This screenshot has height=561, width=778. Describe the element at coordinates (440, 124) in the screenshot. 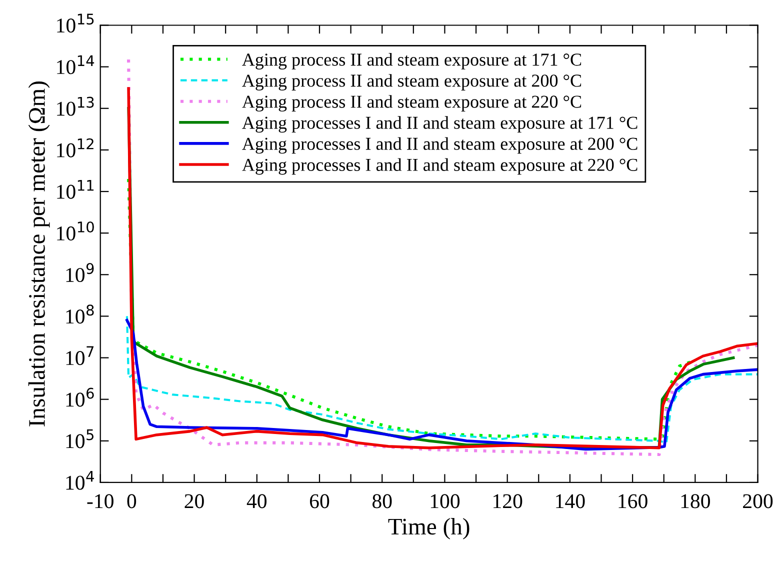

I see `legend-label: Aging processes I and II and steam exposure at 171 °C` at that location.